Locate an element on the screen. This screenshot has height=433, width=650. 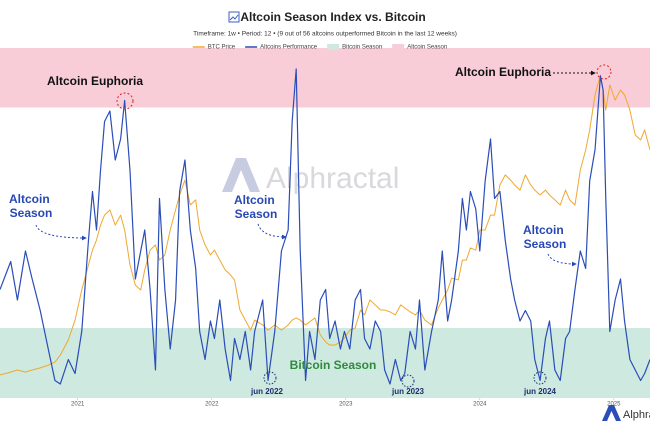
footer-logo: Alphractal is located at coordinates (626, 413).